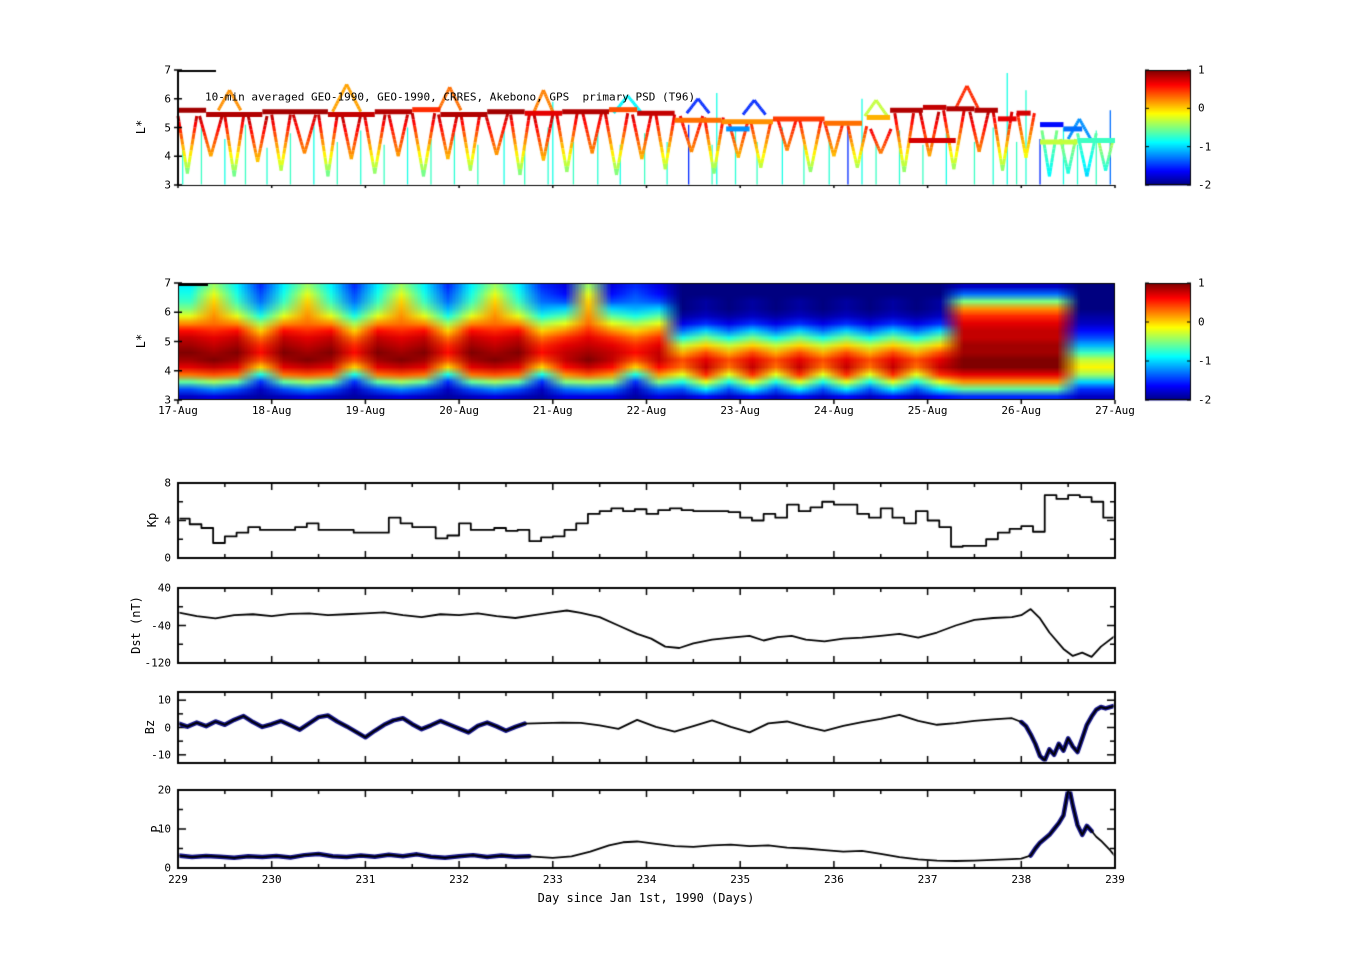 The height and width of the screenshot is (974, 1351). I want to click on tick-label: 8, so click(167, 483).